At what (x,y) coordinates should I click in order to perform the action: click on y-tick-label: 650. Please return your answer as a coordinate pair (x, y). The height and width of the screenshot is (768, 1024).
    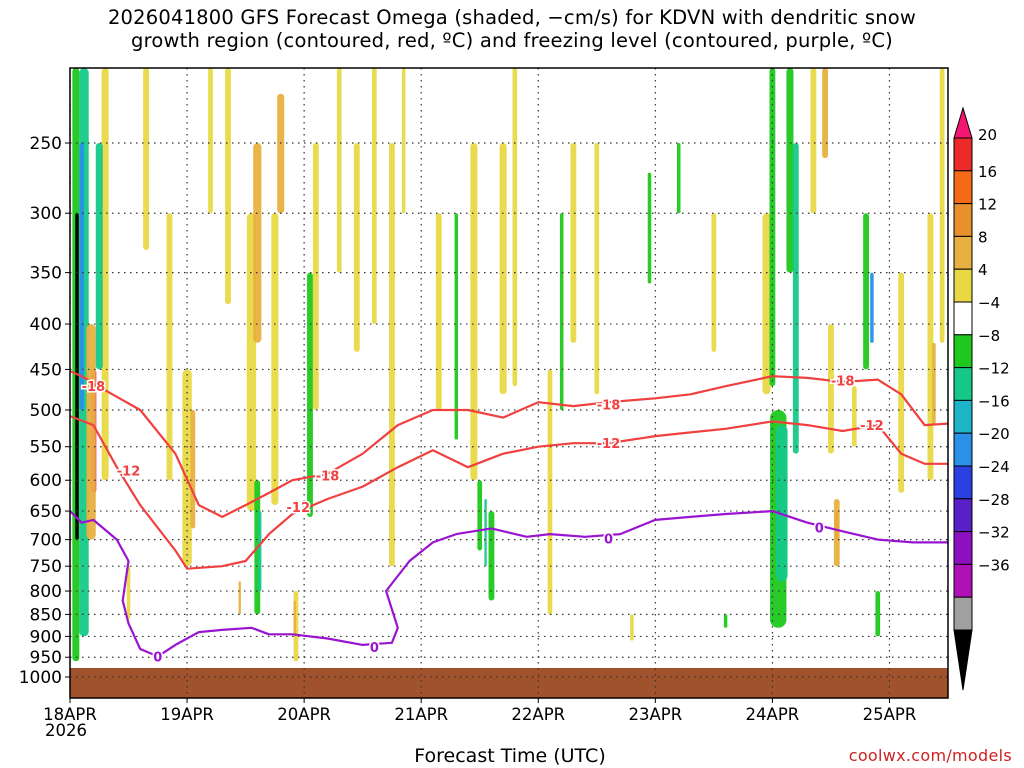
    Looking at the image, I should click on (46, 512).